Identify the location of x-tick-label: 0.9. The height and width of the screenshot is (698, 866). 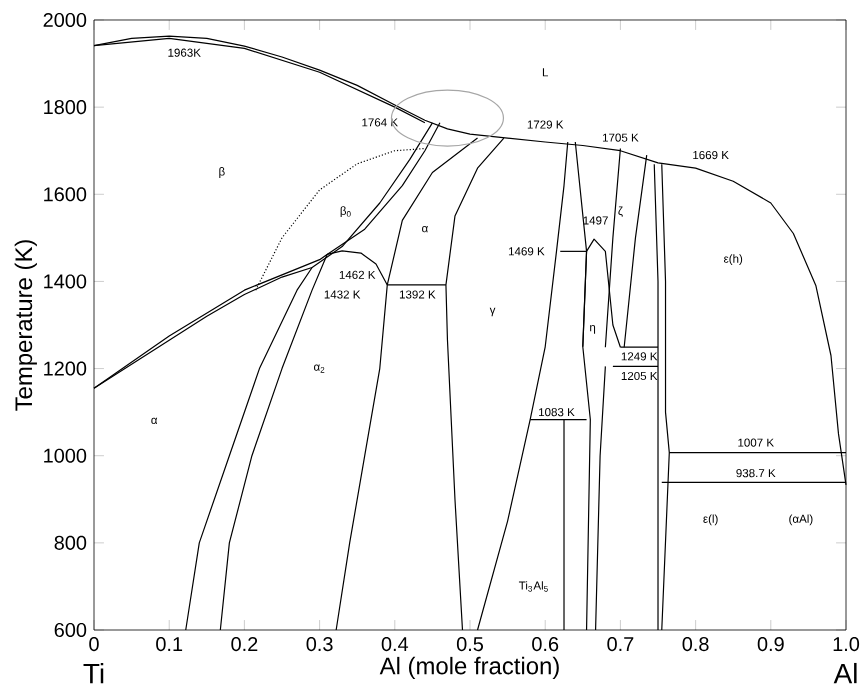
(770, 644).